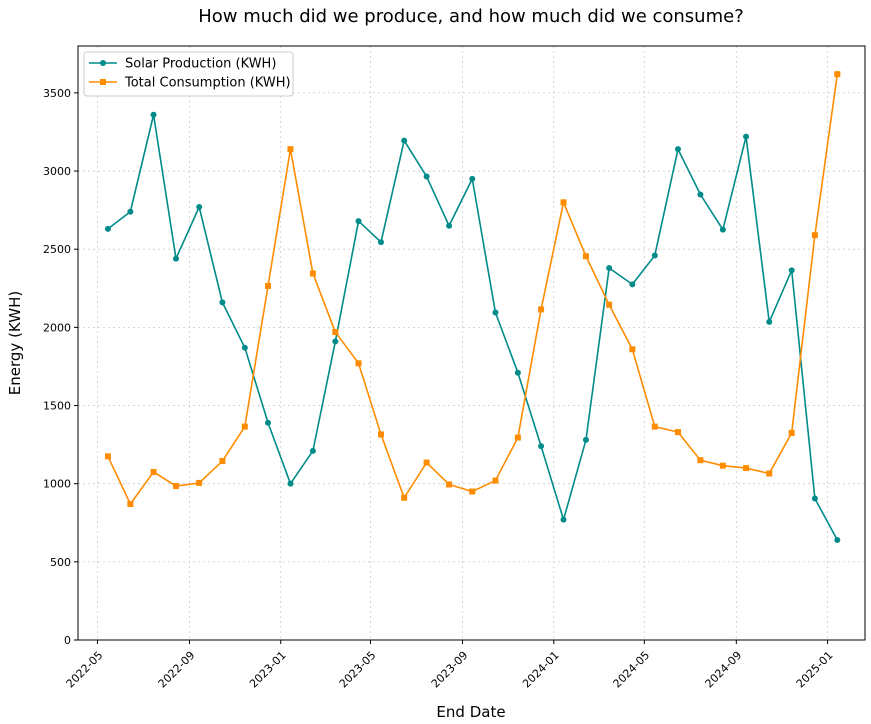  What do you see at coordinates (470, 712) in the screenshot?
I see `x-axis-label: End Date` at bounding box center [470, 712].